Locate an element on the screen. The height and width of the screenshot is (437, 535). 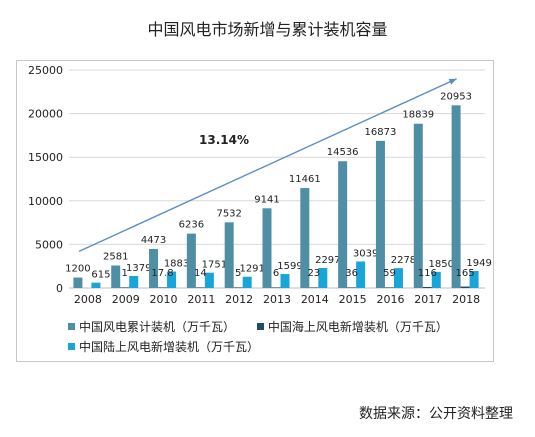
legend-label-offshore: 中国海上风电新增装机（万千瓦） is located at coordinates (357, 326).